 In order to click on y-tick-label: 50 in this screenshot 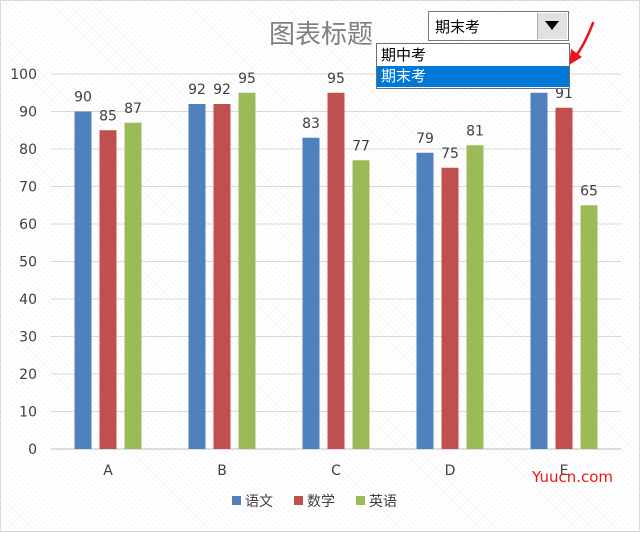, I will do `click(28, 263)`.